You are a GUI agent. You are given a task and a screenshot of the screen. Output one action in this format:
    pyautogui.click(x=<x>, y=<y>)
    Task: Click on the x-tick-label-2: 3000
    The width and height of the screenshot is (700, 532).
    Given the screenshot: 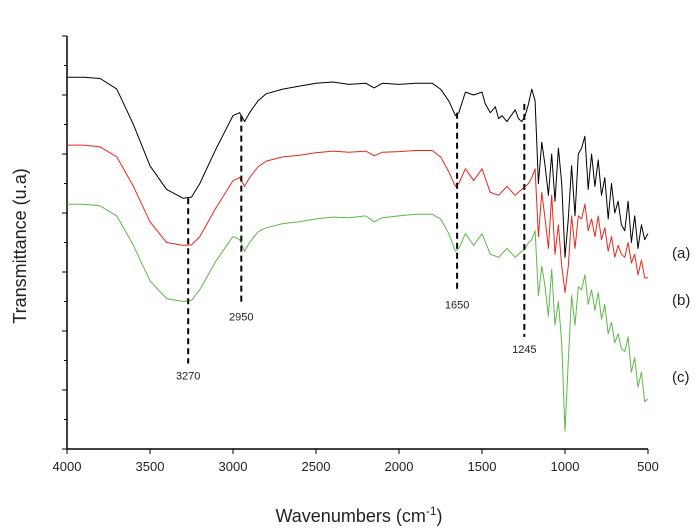 What is the action you would take?
    pyautogui.click(x=233, y=466)
    